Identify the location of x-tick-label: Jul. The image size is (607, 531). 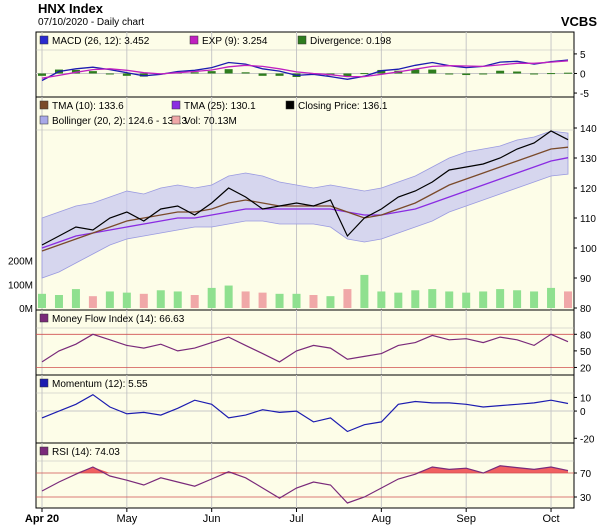
(296, 519).